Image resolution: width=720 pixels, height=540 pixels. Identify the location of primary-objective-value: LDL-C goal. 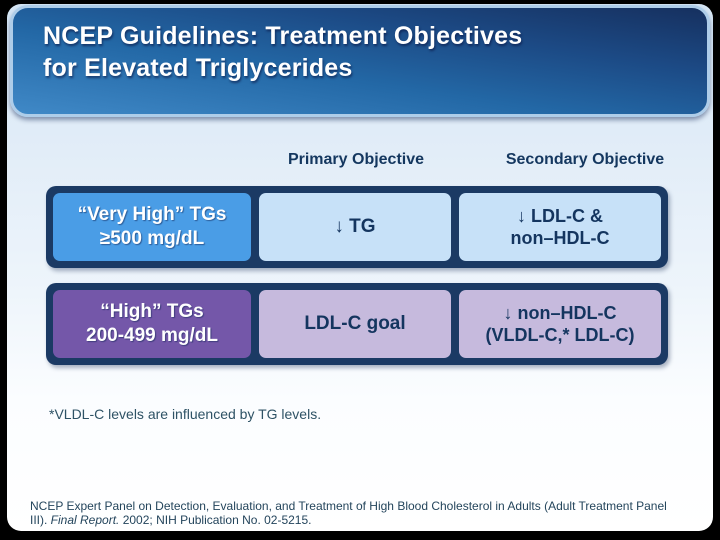
(355, 324).